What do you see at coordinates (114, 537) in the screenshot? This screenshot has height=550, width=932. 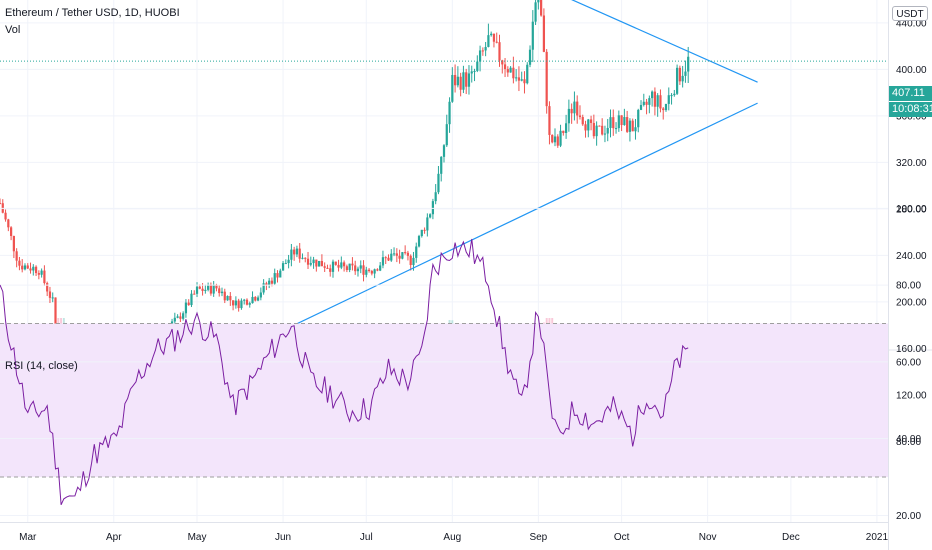 I see `time-tick-label: Apr` at bounding box center [114, 537].